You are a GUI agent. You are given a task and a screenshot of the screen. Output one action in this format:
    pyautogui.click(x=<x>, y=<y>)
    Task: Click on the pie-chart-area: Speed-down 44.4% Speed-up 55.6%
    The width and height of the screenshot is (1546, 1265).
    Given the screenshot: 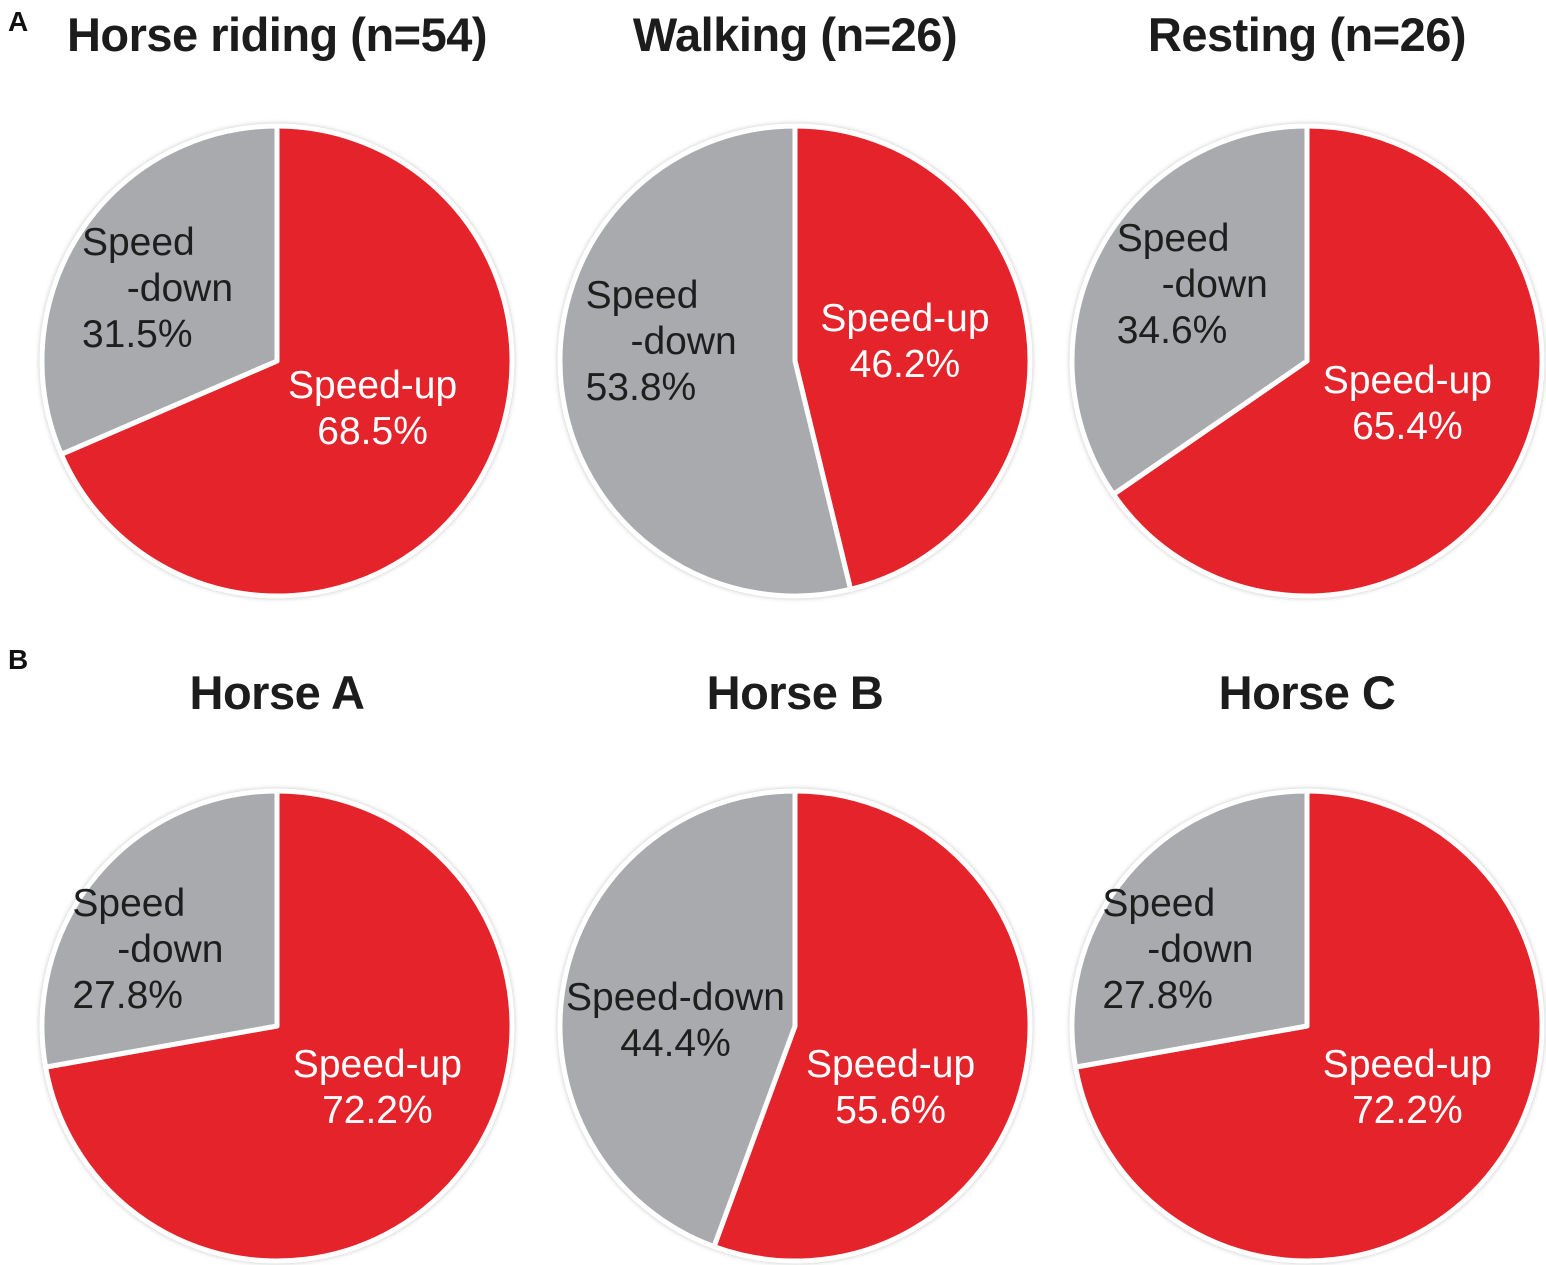 What is the action you would take?
    pyautogui.click(x=795, y=1026)
    